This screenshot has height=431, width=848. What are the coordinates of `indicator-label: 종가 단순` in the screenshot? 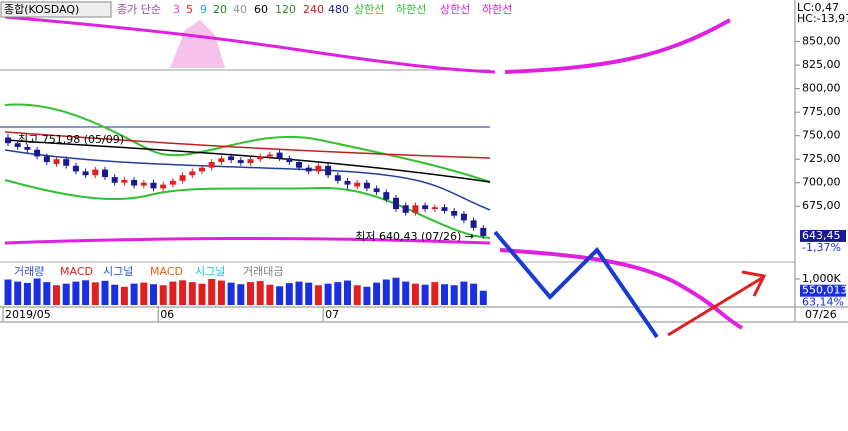 It's located at (139, 9).